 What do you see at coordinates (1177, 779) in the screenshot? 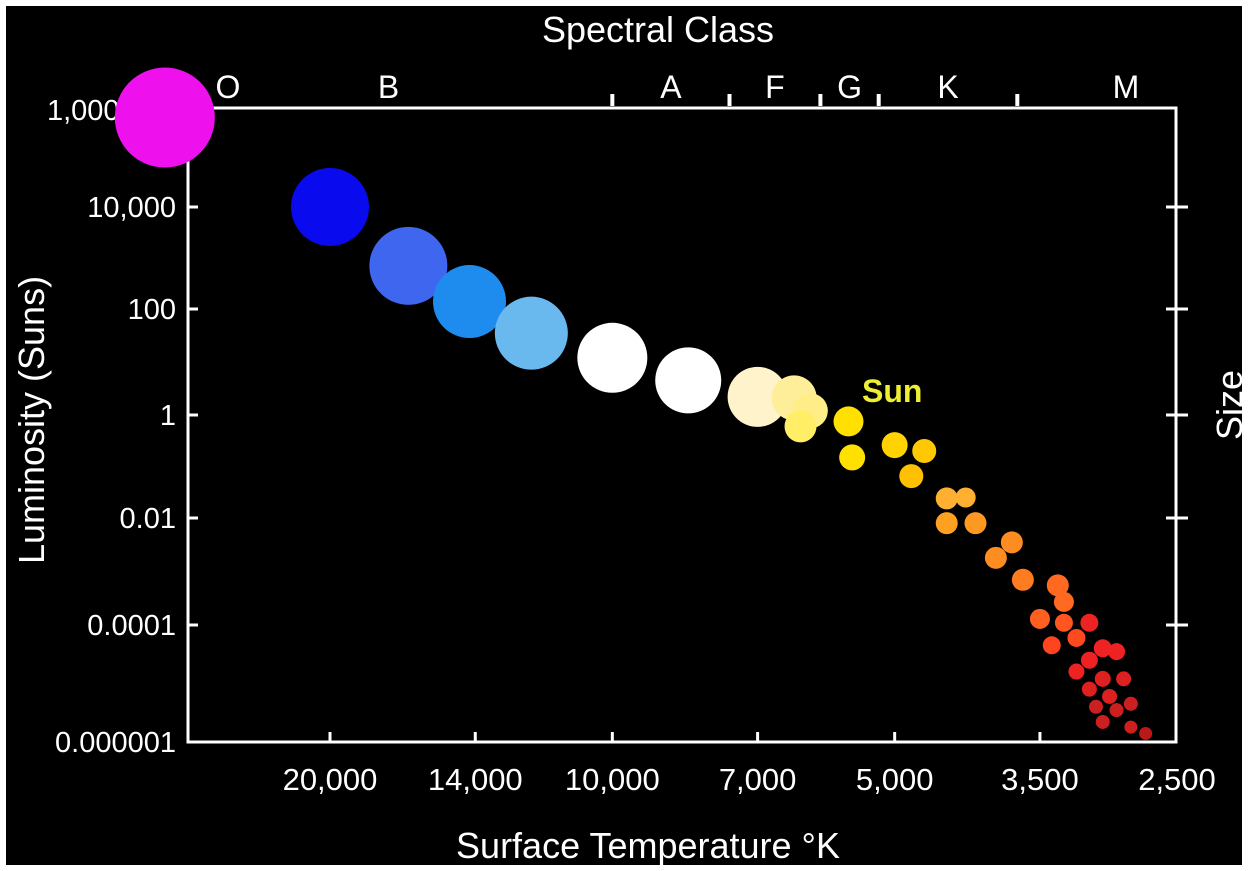
I see `x-tick-label: 2,500` at bounding box center [1177, 779].